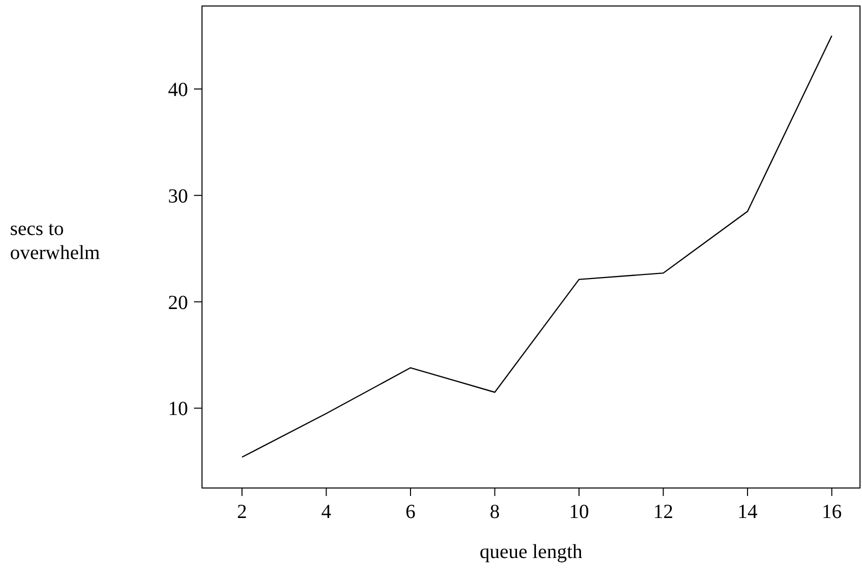  What do you see at coordinates (178, 409) in the screenshot?
I see `y-tick-label: 10` at bounding box center [178, 409].